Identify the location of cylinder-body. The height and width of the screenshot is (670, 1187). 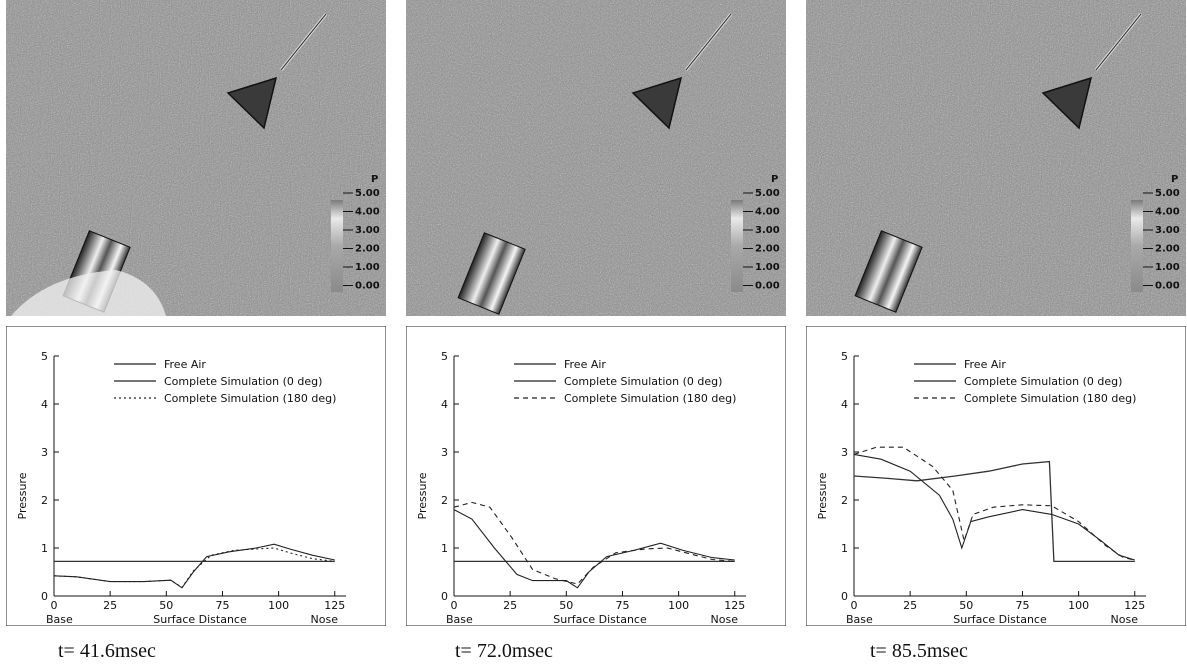
(491, 273).